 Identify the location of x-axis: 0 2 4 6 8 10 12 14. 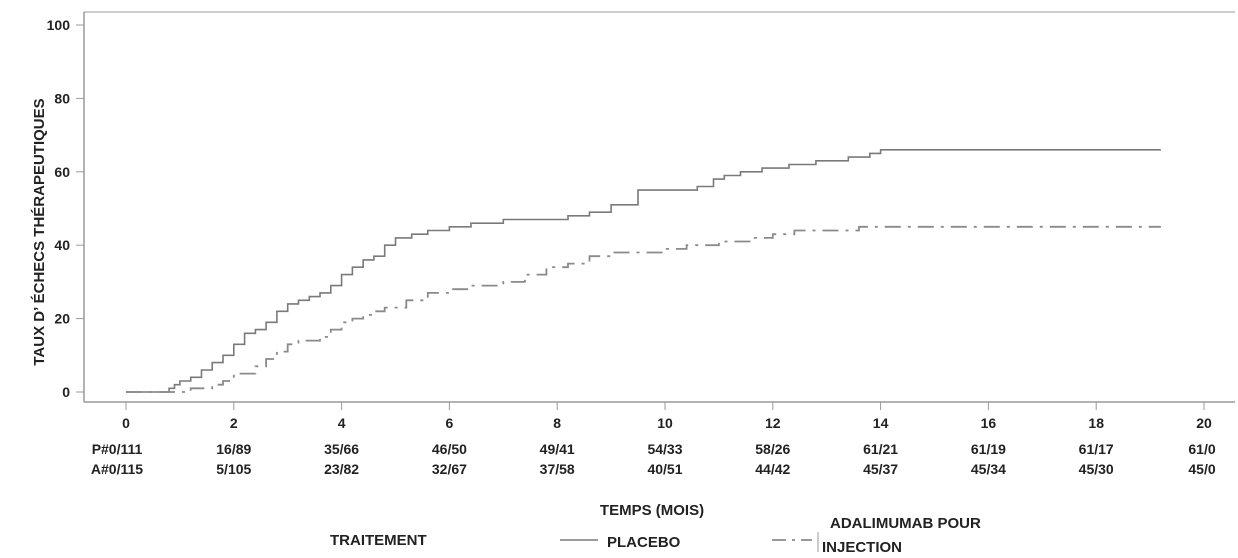
(667, 416).